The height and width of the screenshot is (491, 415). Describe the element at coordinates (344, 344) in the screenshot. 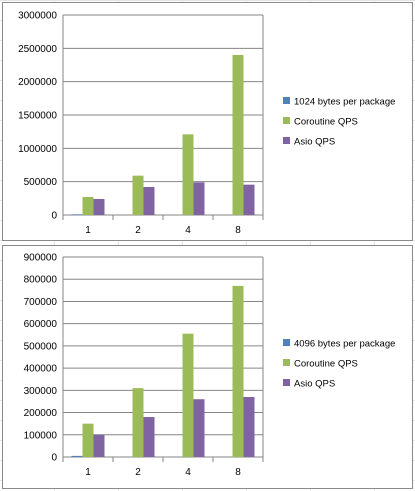

I see `legend-label: 4096 bytes per package` at that location.